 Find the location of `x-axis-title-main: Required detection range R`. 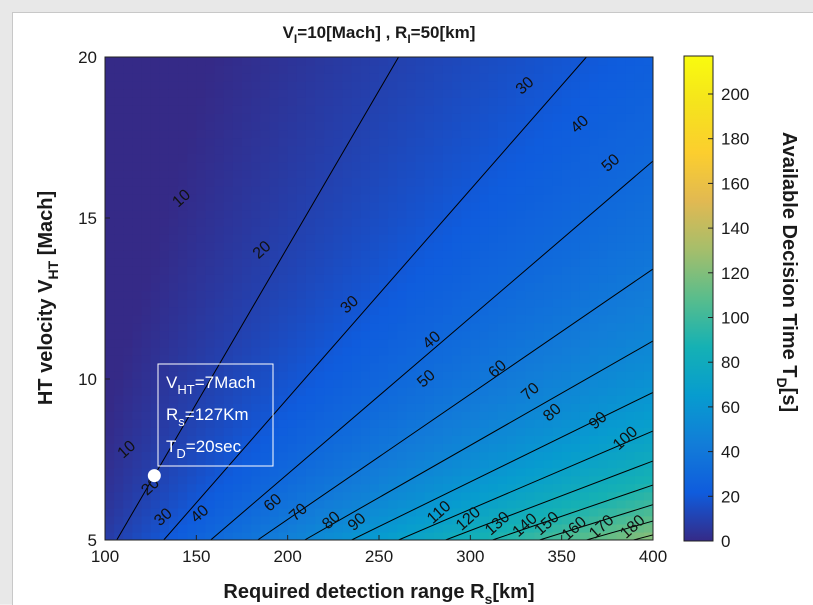

x-axis-title-main: Required detection range R is located at coordinates (354, 592).